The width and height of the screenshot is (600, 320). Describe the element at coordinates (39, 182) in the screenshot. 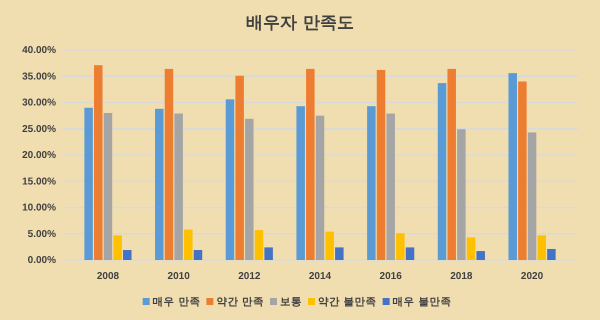

I see `y-tick-label: 15.00%` at that location.